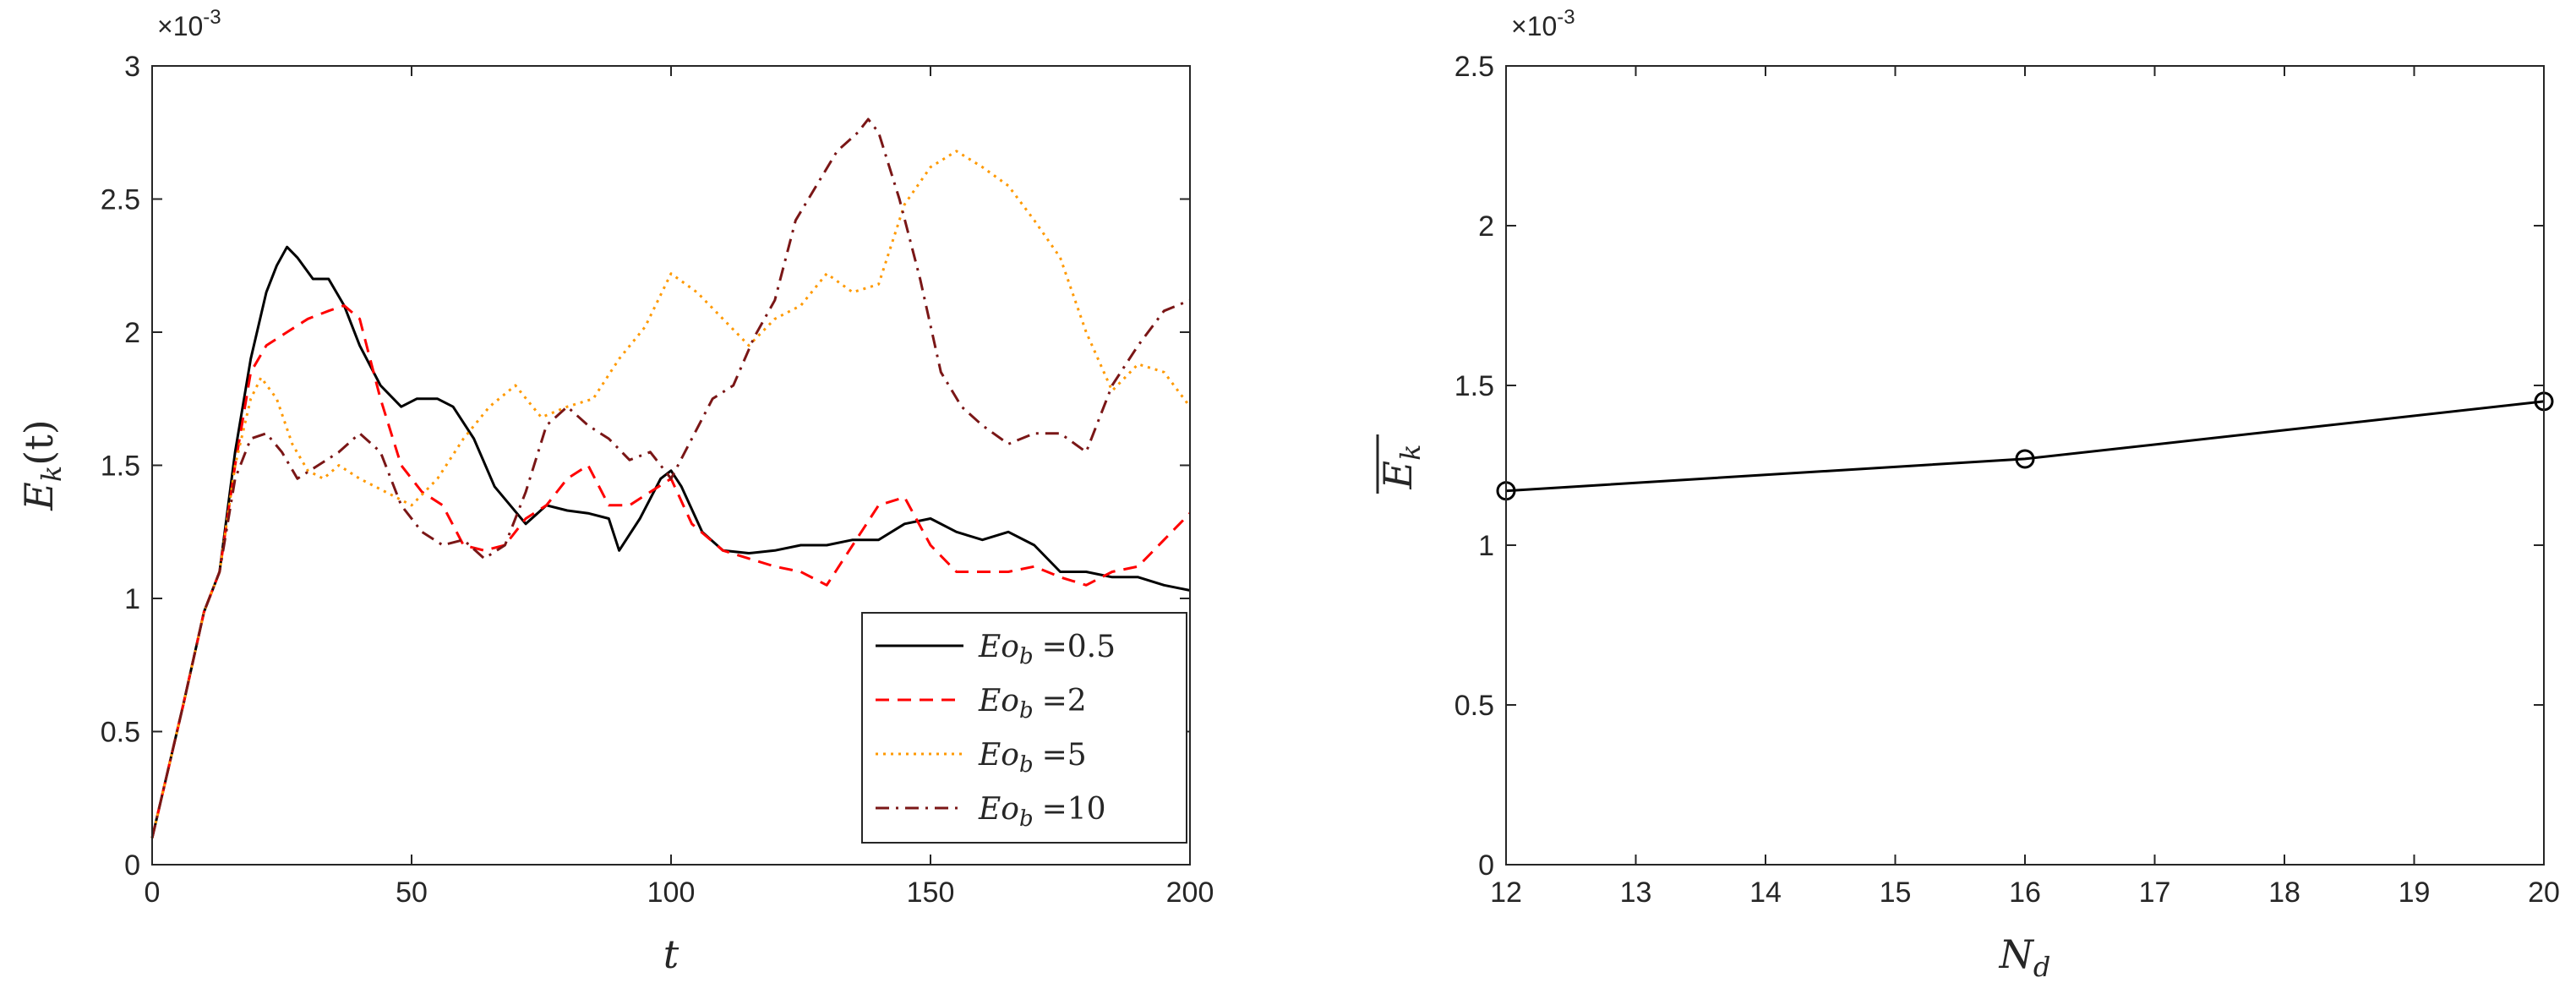 This screenshot has height=994, width=2576. What do you see at coordinates (1401, 467) in the screenshot?
I see `svg-text: Ek` at bounding box center [1401, 467].